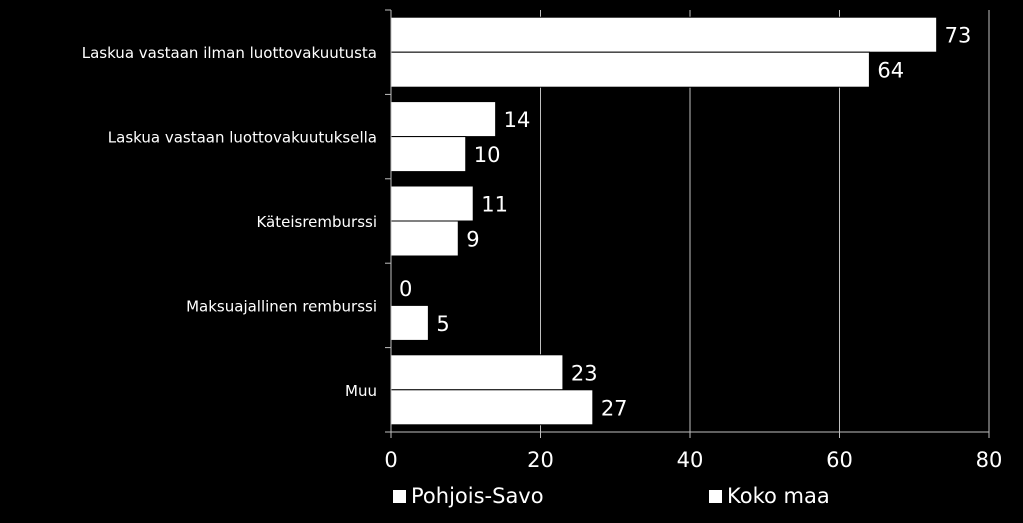 The image size is (1023, 523). I want to click on data-label: 73, so click(958, 36).